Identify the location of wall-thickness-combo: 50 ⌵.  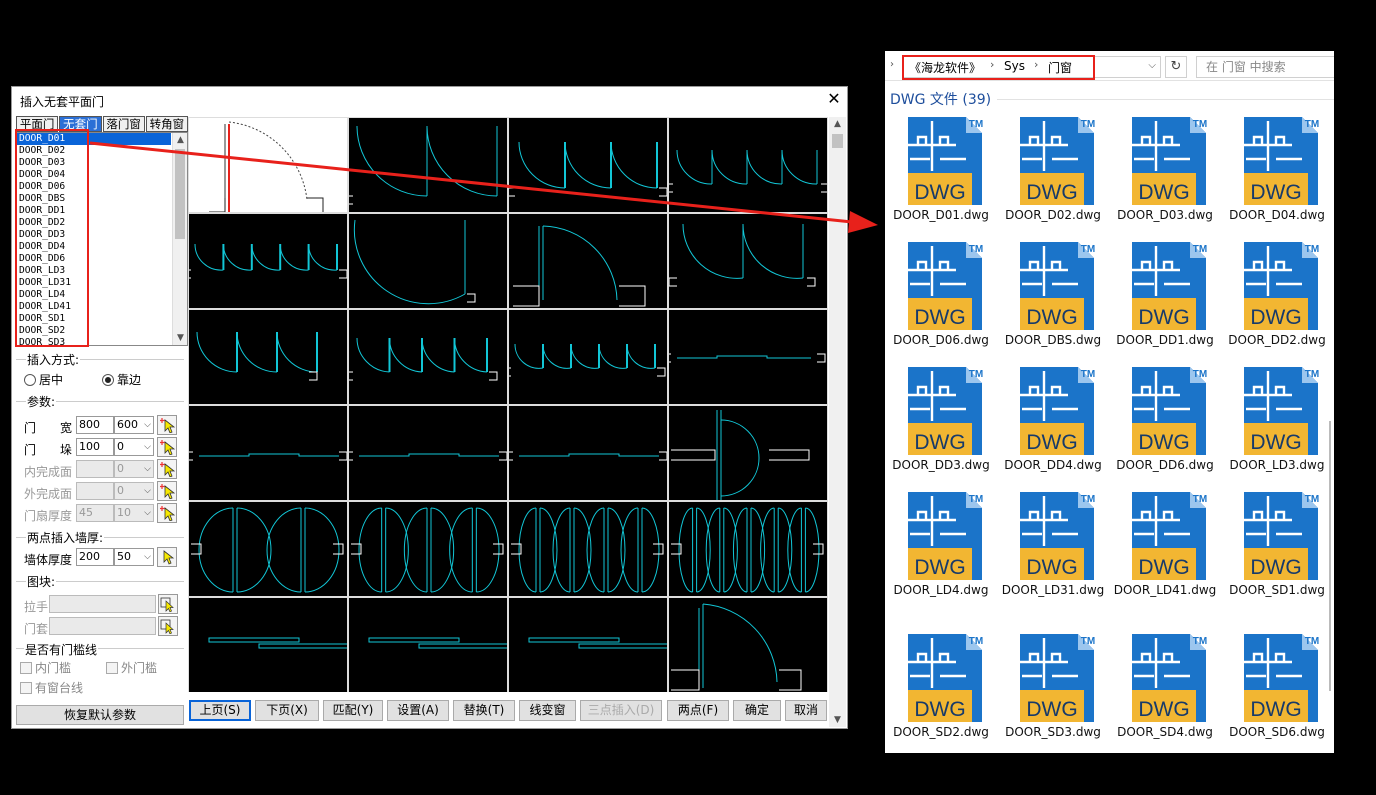
(134, 557).